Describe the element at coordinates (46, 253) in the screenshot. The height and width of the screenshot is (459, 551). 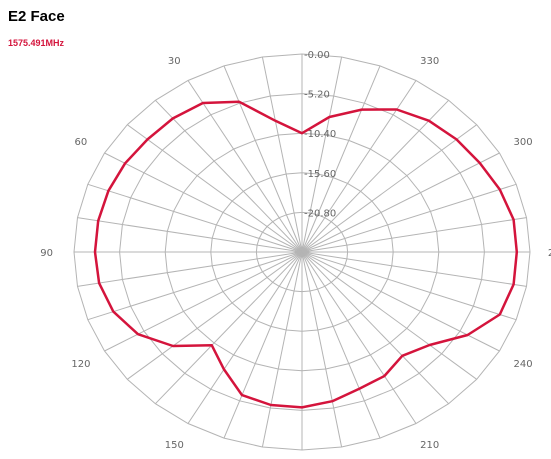
I see `angle-label: 90` at that location.